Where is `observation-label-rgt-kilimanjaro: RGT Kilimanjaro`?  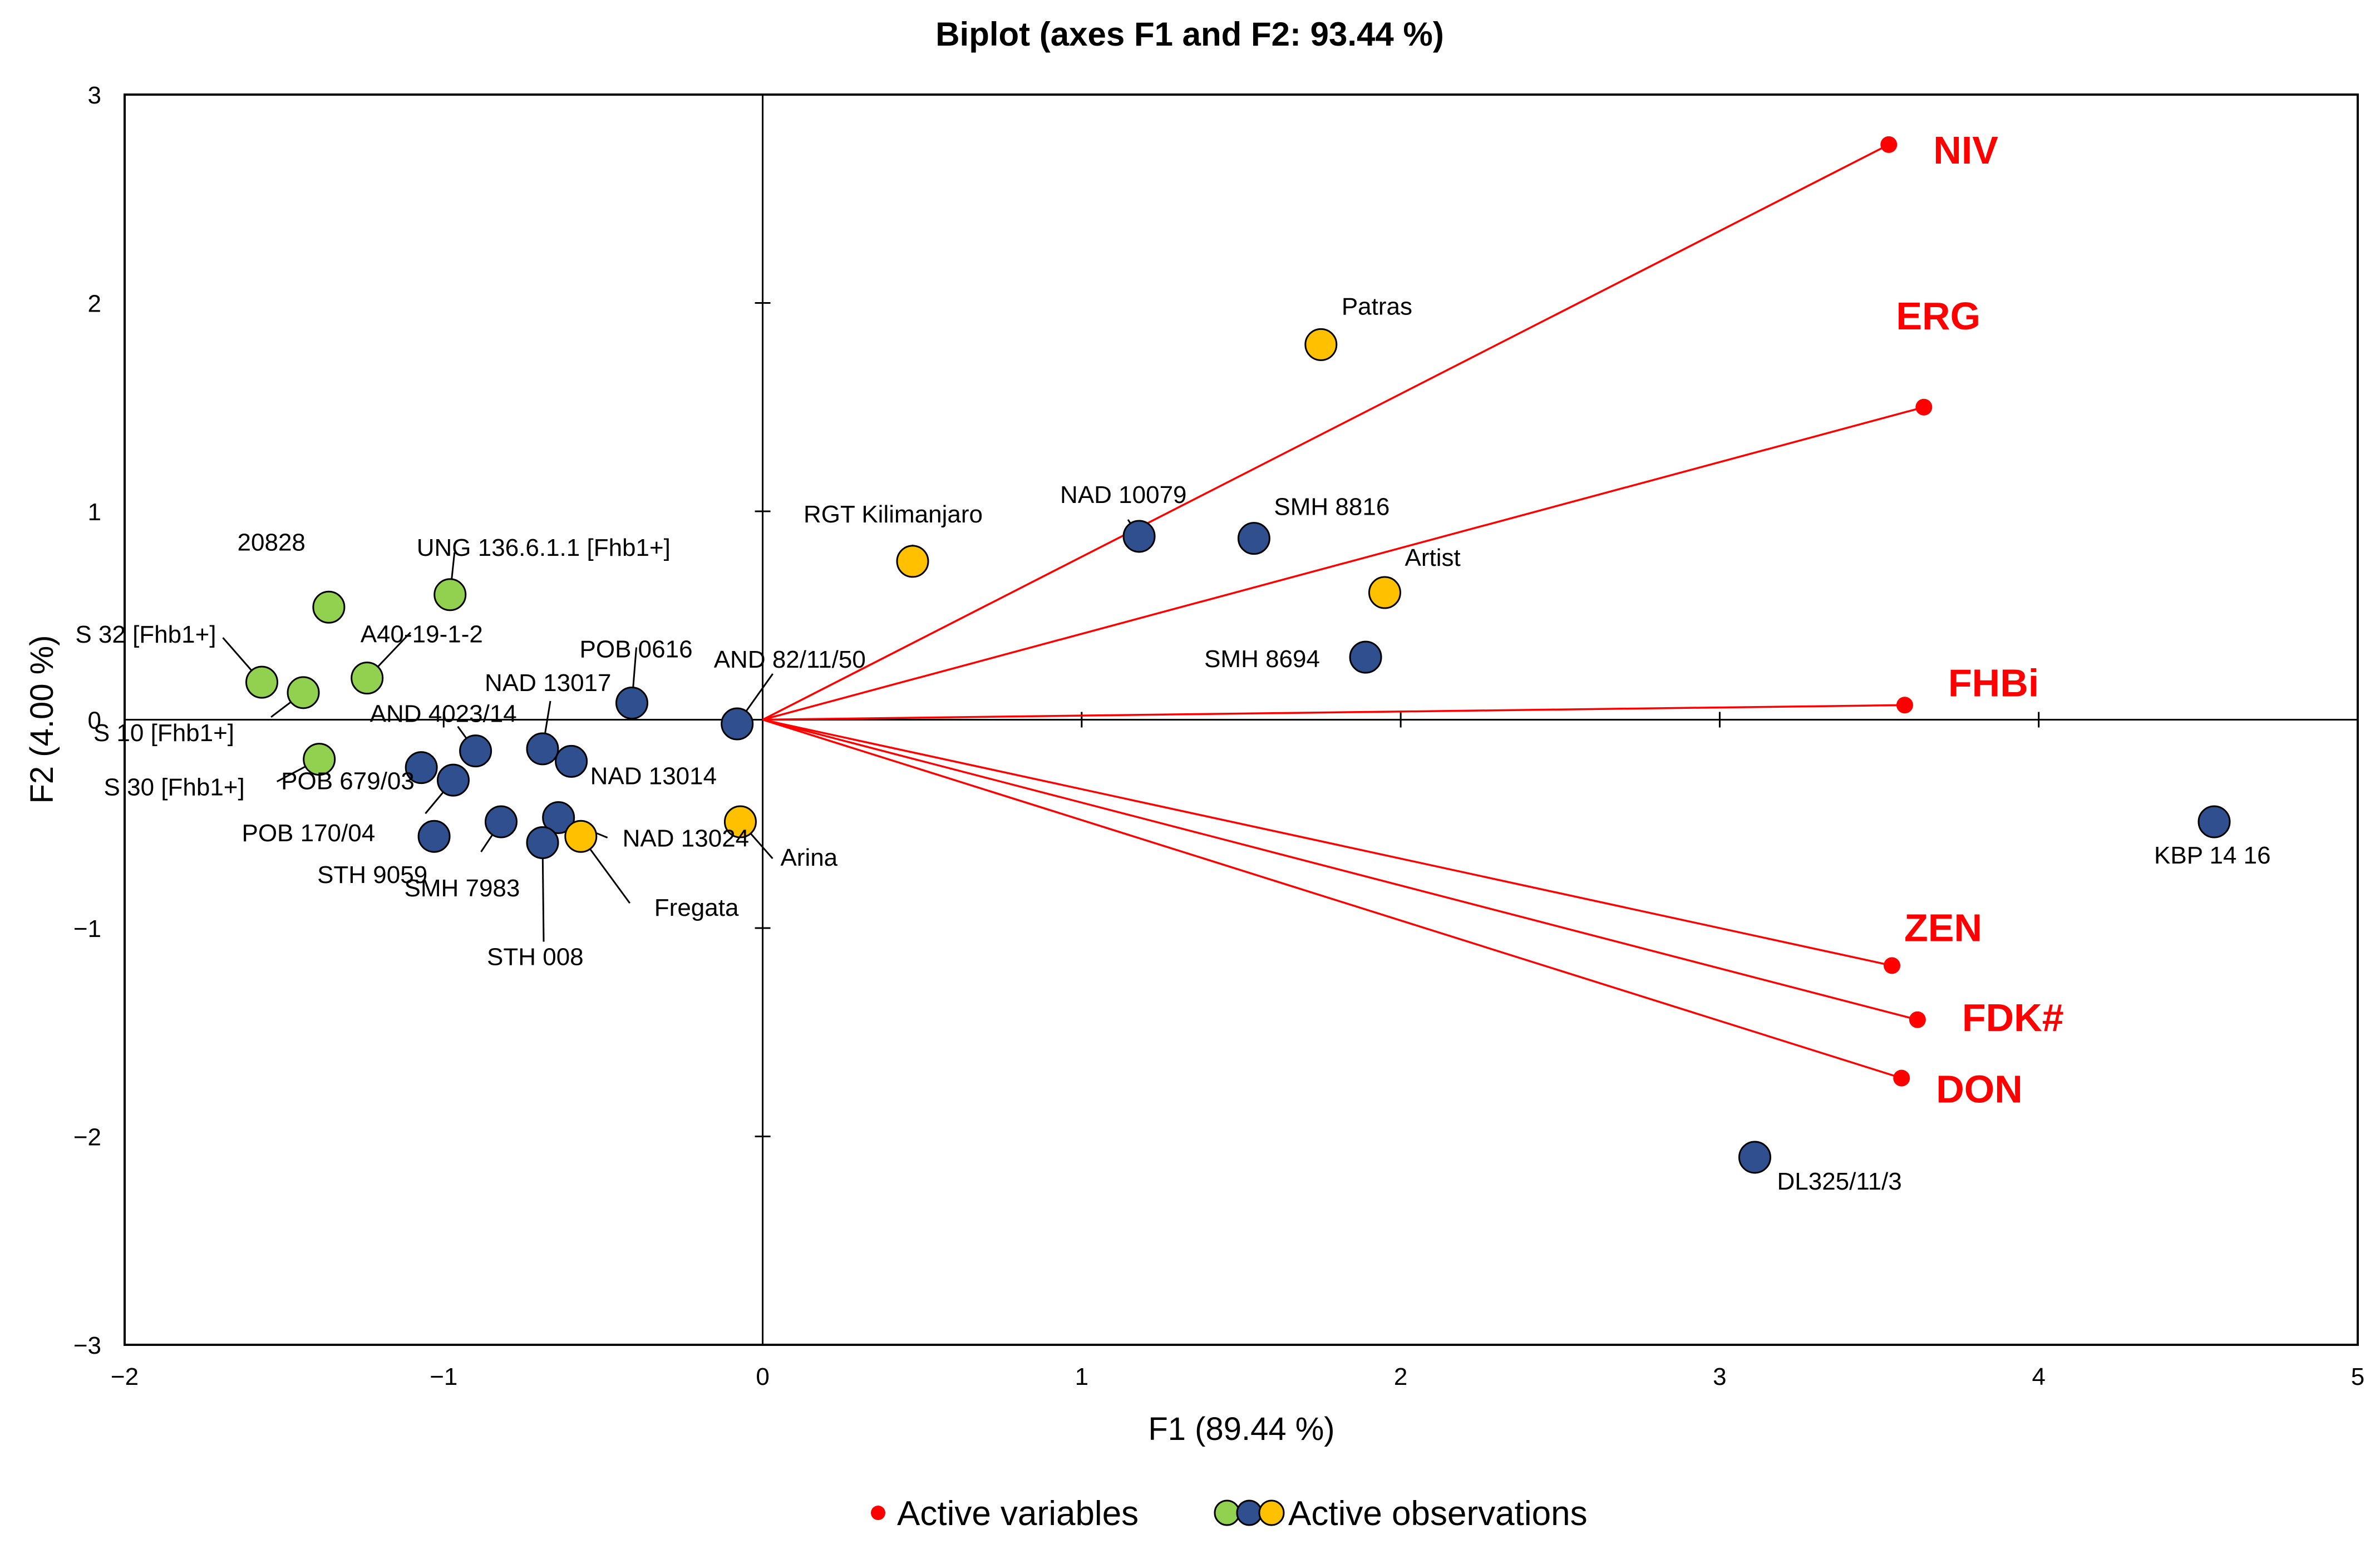 observation-label-rgt-kilimanjaro: RGT Kilimanjaro is located at coordinates (893, 514).